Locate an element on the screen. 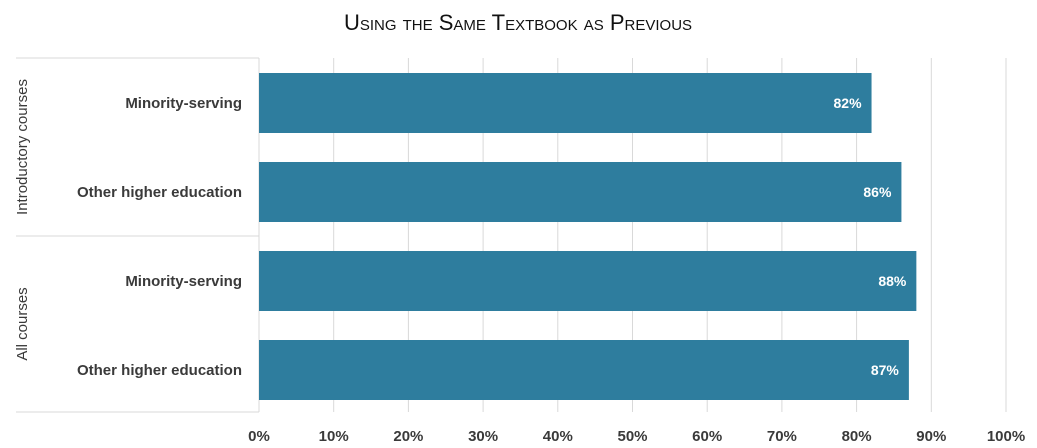 The image size is (1037, 448). x-tick-label: 50% is located at coordinates (632, 436).